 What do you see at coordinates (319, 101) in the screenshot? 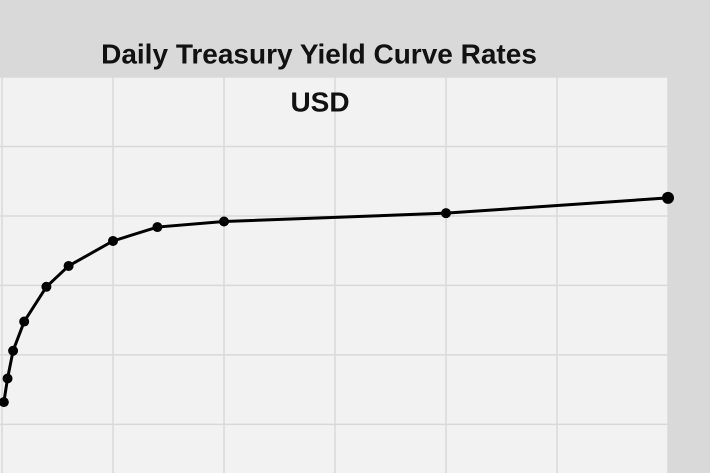
I see `chart-subtitle: USD` at bounding box center [319, 101].